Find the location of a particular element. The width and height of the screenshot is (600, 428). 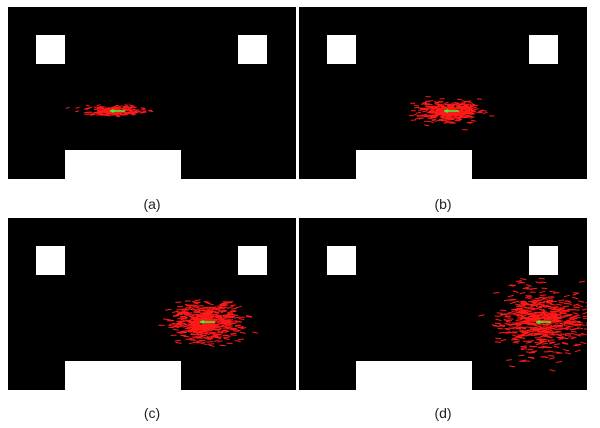

pose-estimate-dot is located at coordinates (203, 322).